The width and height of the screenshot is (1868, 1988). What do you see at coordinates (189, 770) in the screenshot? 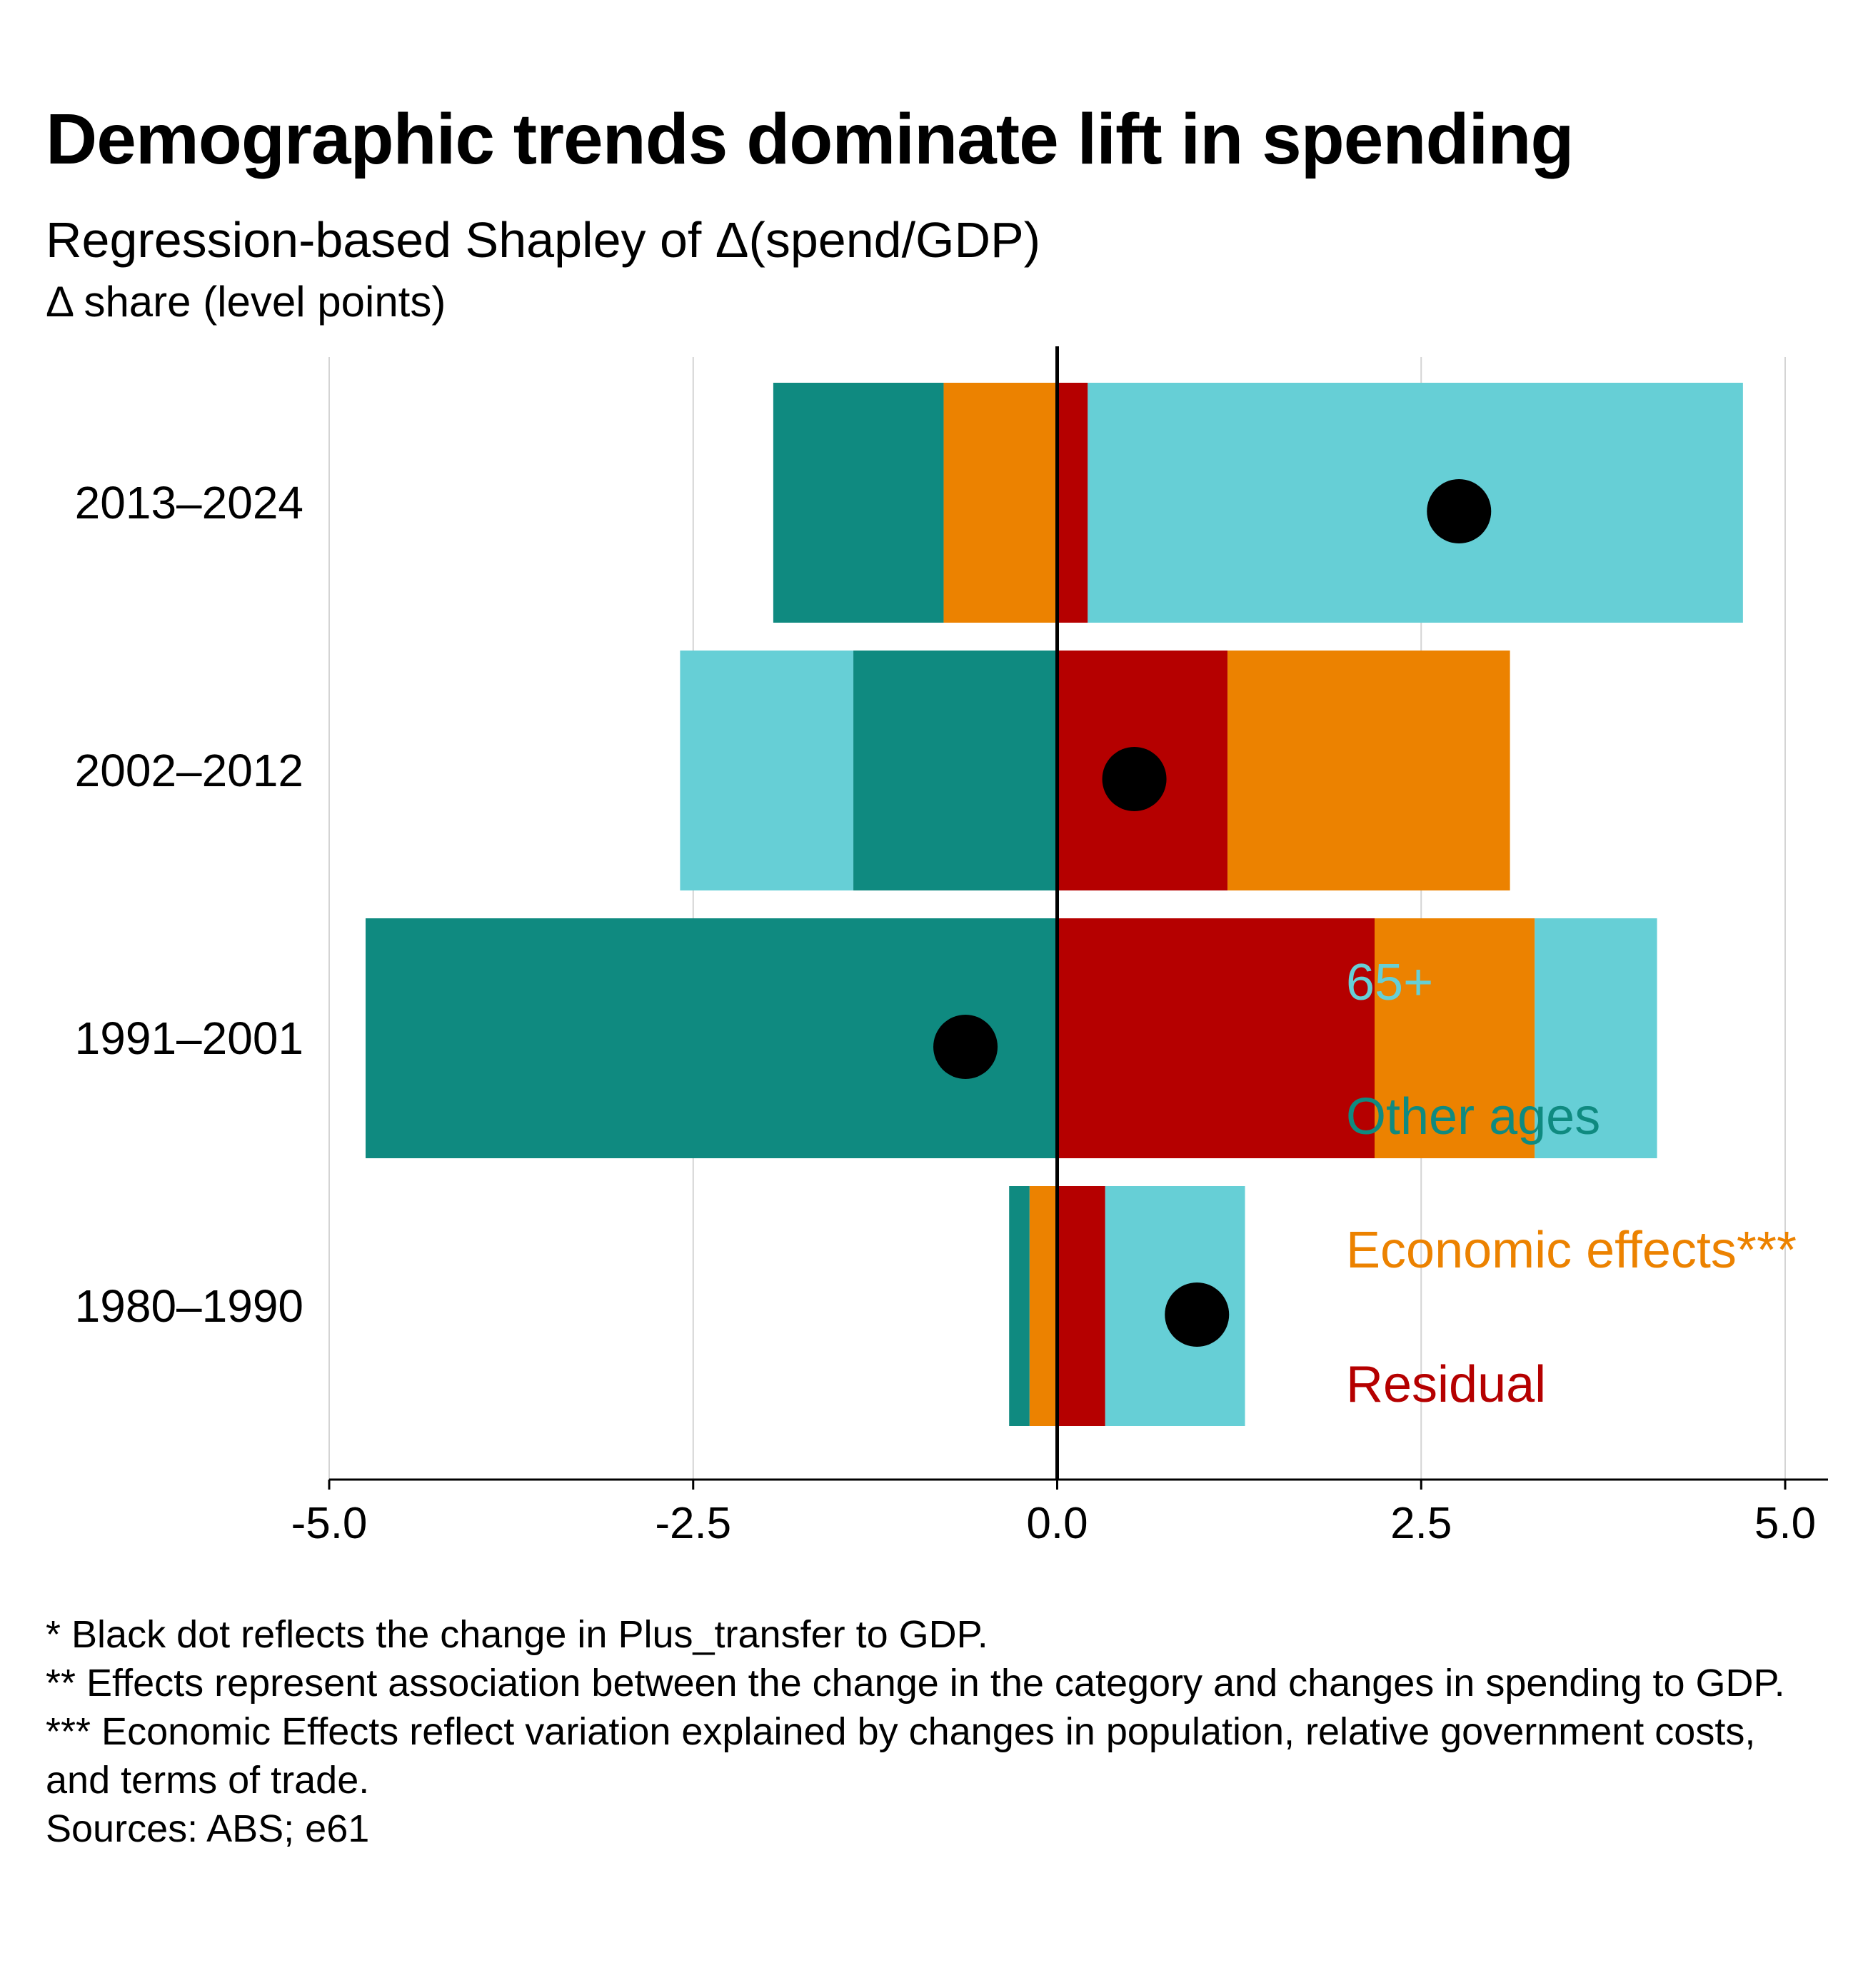
I see `category-label: 2002–2012` at bounding box center [189, 770].